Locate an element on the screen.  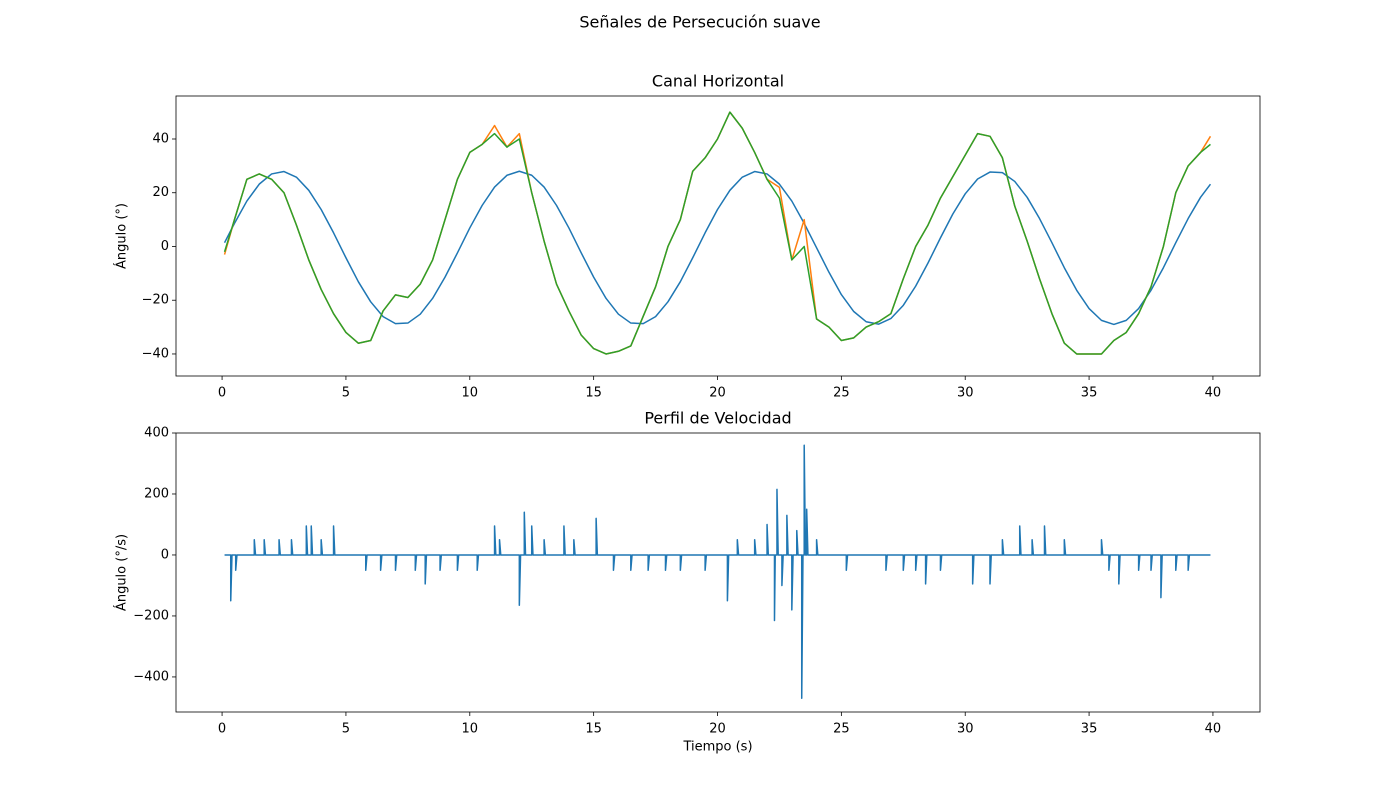
axes-title: Perfil de Velocidad is located at coordinates (717, 418).